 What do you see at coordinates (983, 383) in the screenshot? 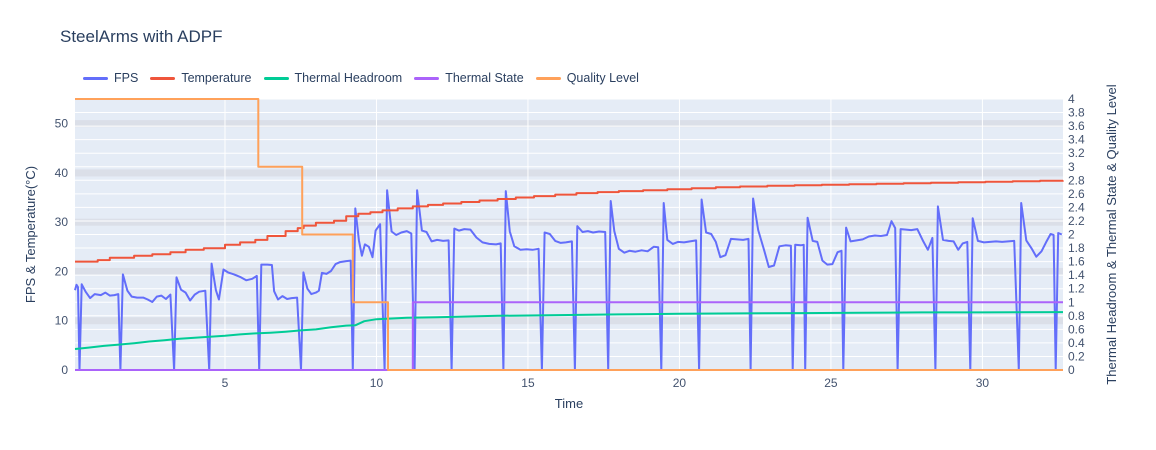
I see `x-tick-label: 30` at bounding box center [983, 383].